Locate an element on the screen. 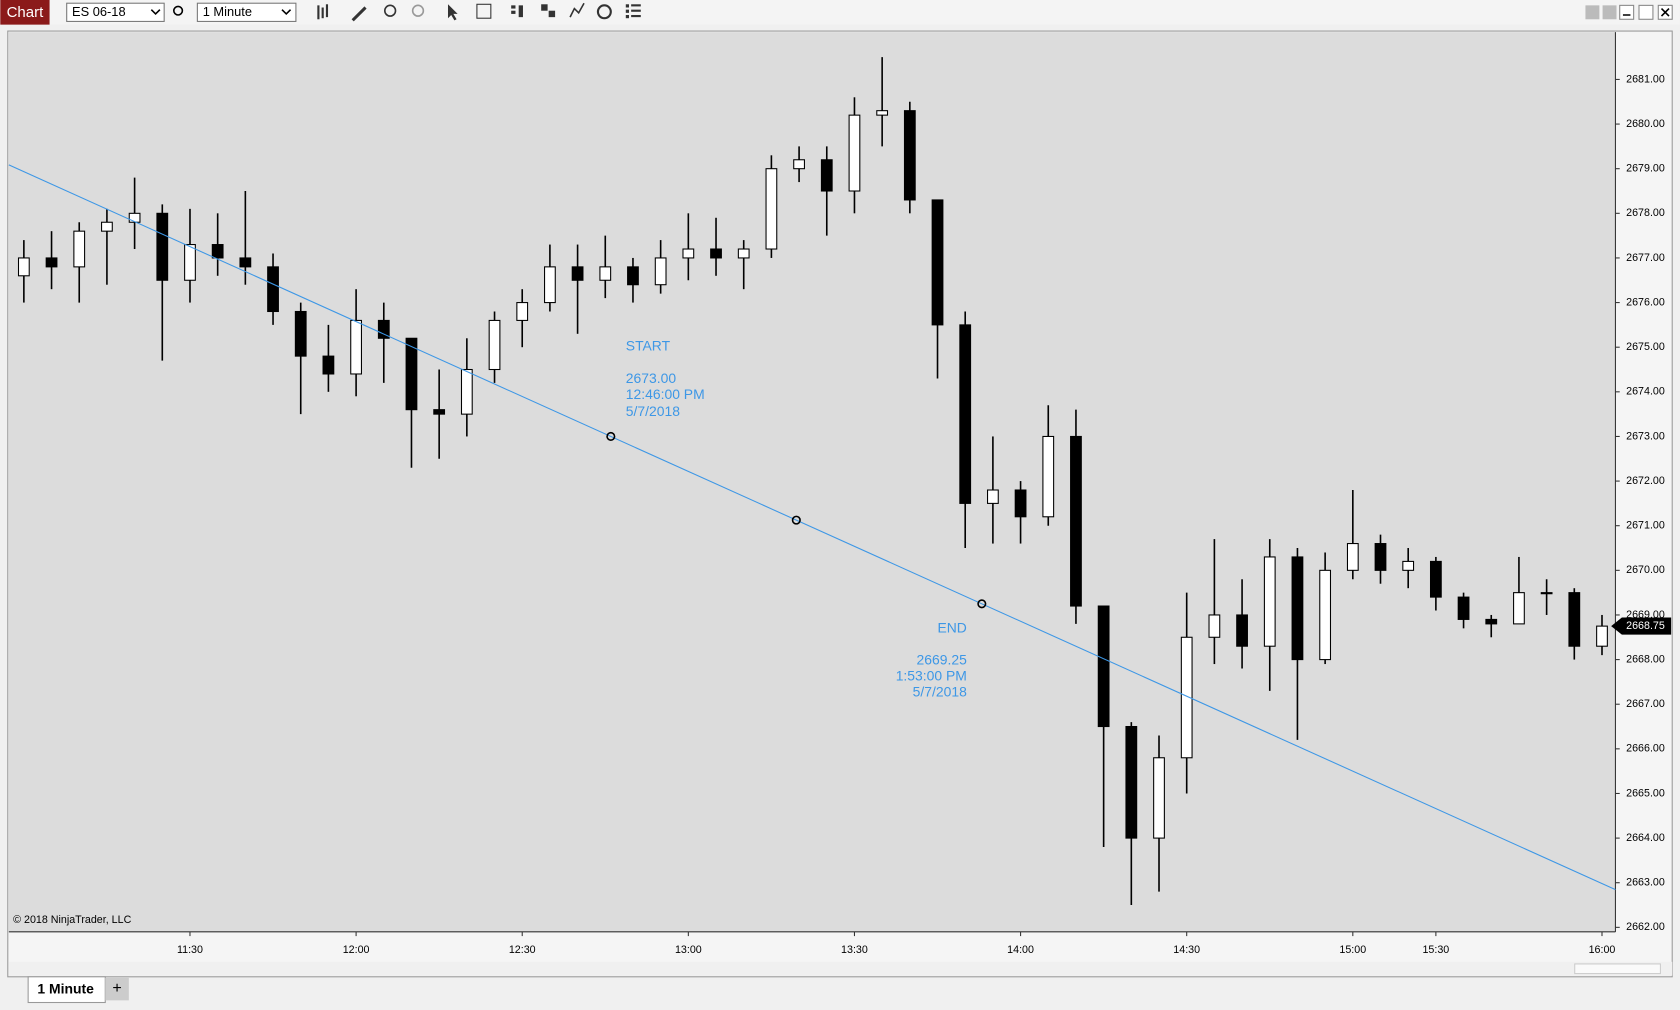 Image resolution: width=1680 pixels, height=1010 pixels. anchor-end is located at coordinates (982, 604).